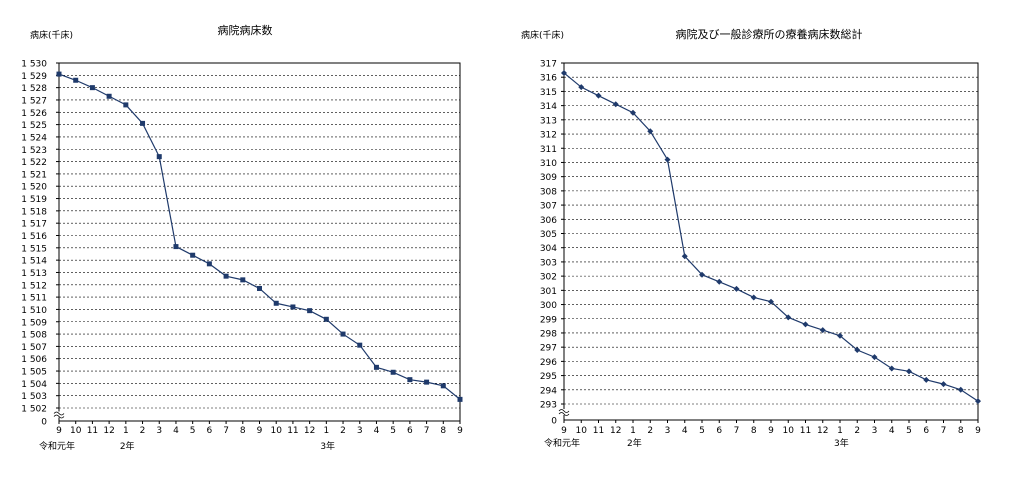 The height and width of the screenshot is (487, 1024). Describe the element at coordinates (34, 410) in the screenshot. I see `y-tick-label: 1 502` at that location.